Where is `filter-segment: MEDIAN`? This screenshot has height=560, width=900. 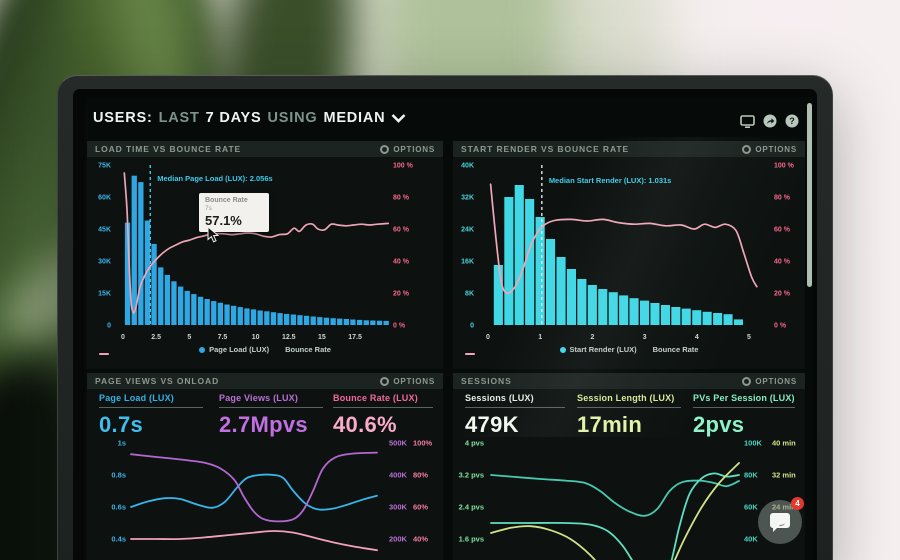
filter-segment: MEDIAN is located at coordinates (354, 118).